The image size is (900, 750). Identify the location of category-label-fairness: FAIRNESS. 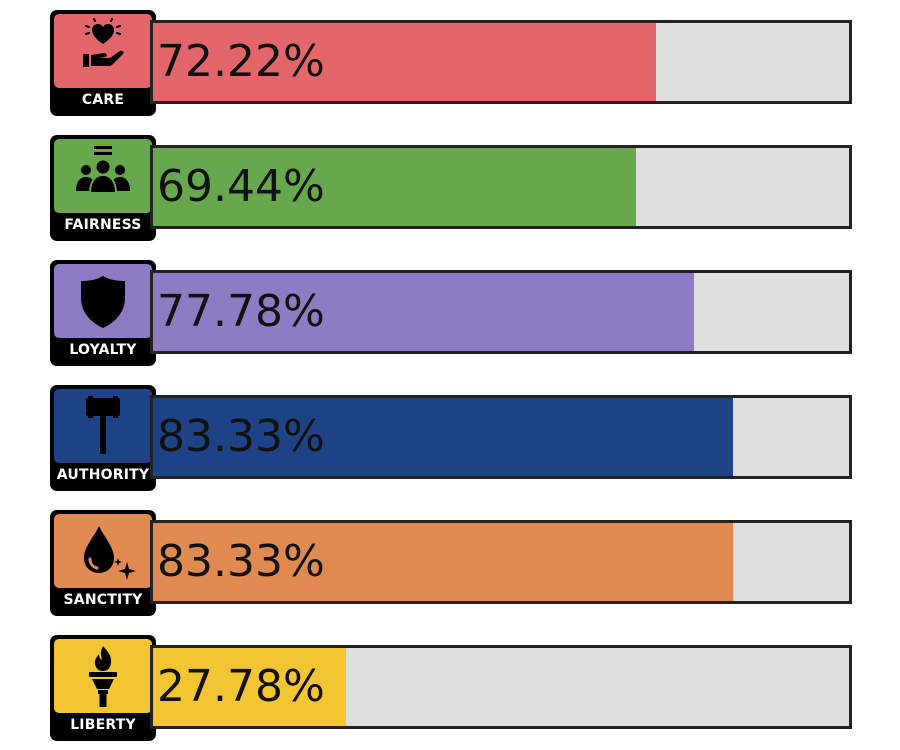
(103, 225).